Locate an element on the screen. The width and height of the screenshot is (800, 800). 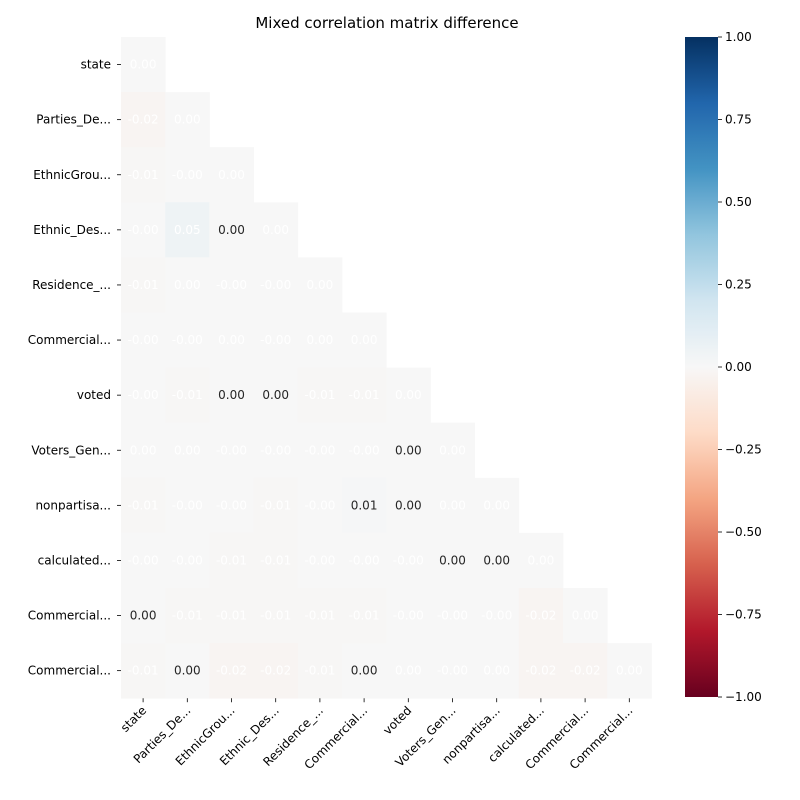
cell-value-label: 0.01 is located at coordinates (364, 505).